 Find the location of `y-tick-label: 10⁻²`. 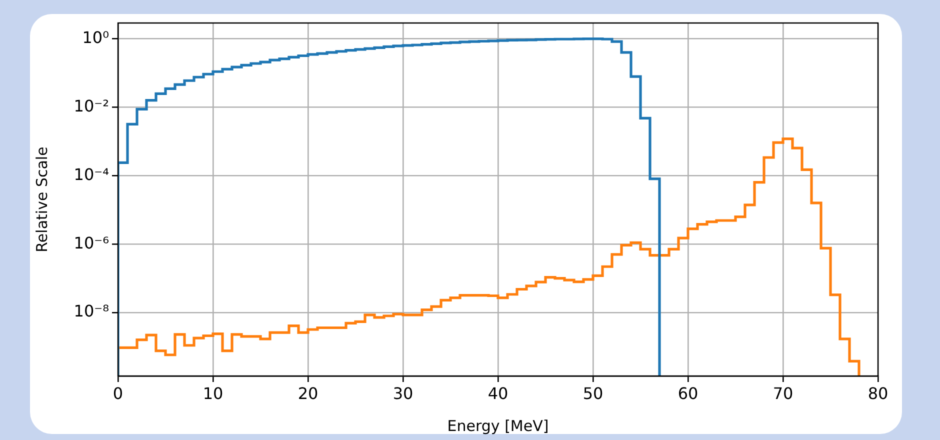

y-tick-label: 10⁻² is located at coordinates (91, 106).